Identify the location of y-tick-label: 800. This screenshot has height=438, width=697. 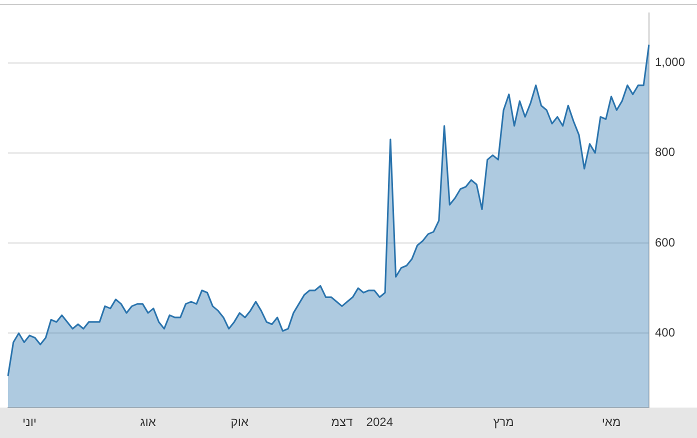
(665, 152).